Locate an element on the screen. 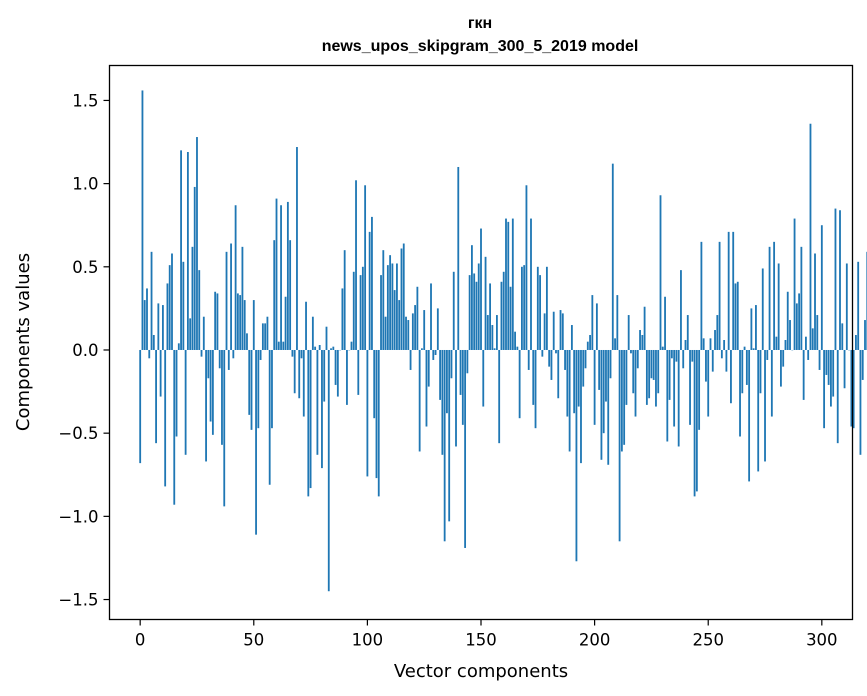 The height and width of the screenshot is (696, 867). chart-title-line2: news_upos_skipgram_300_5_2019 model is located at coordinates (480, 46).